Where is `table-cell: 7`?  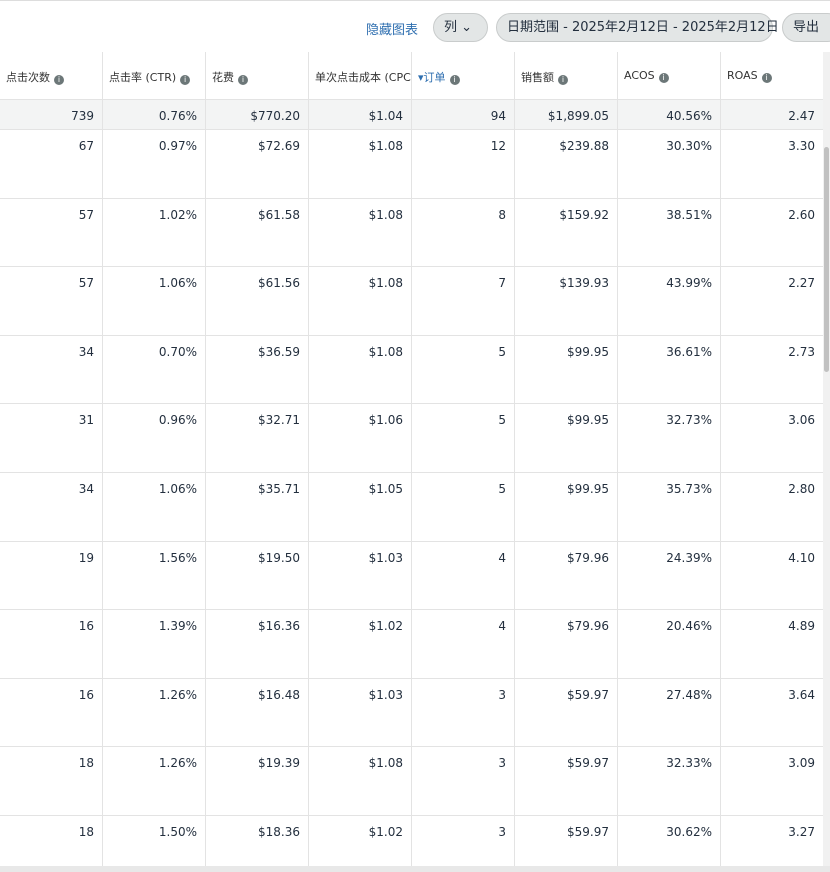 table-cell: 7 is located at coordinates (463, 301).